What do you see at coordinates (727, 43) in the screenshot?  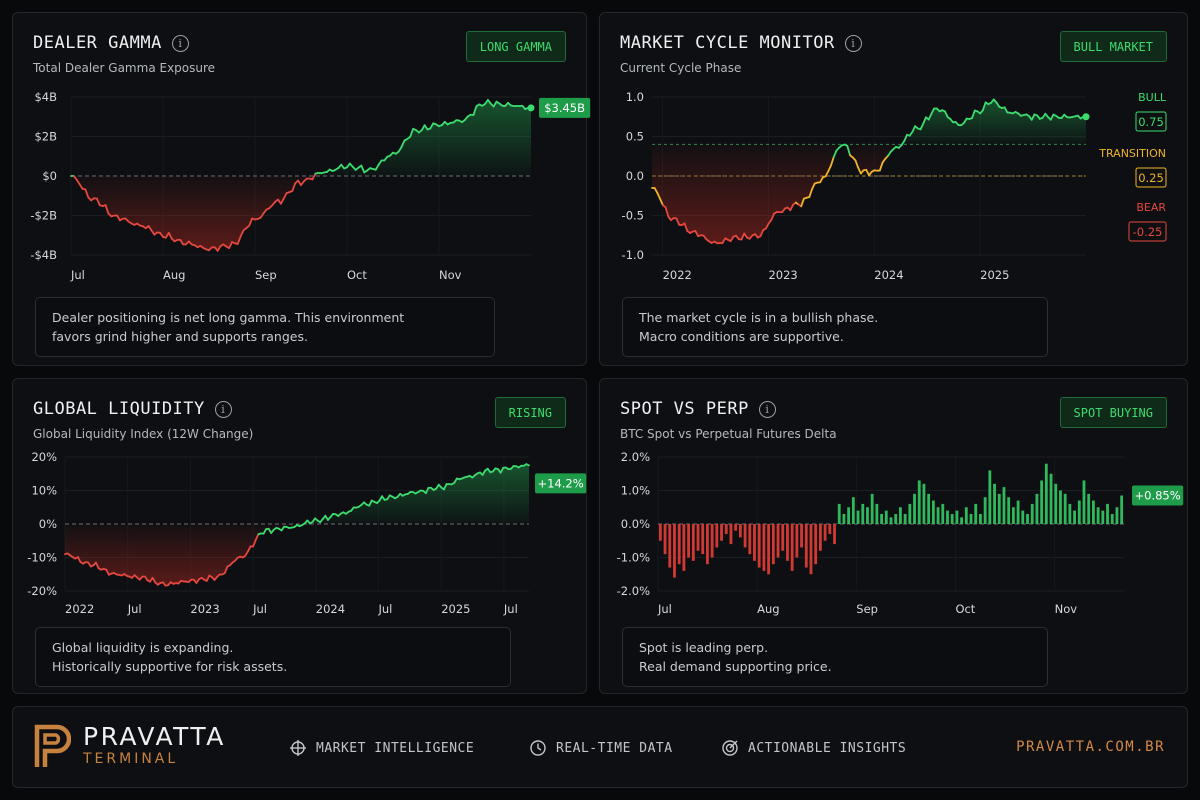 I see `panel-title-text: MARKET CYCLE MONITOR` at bounding box center [727, 43].